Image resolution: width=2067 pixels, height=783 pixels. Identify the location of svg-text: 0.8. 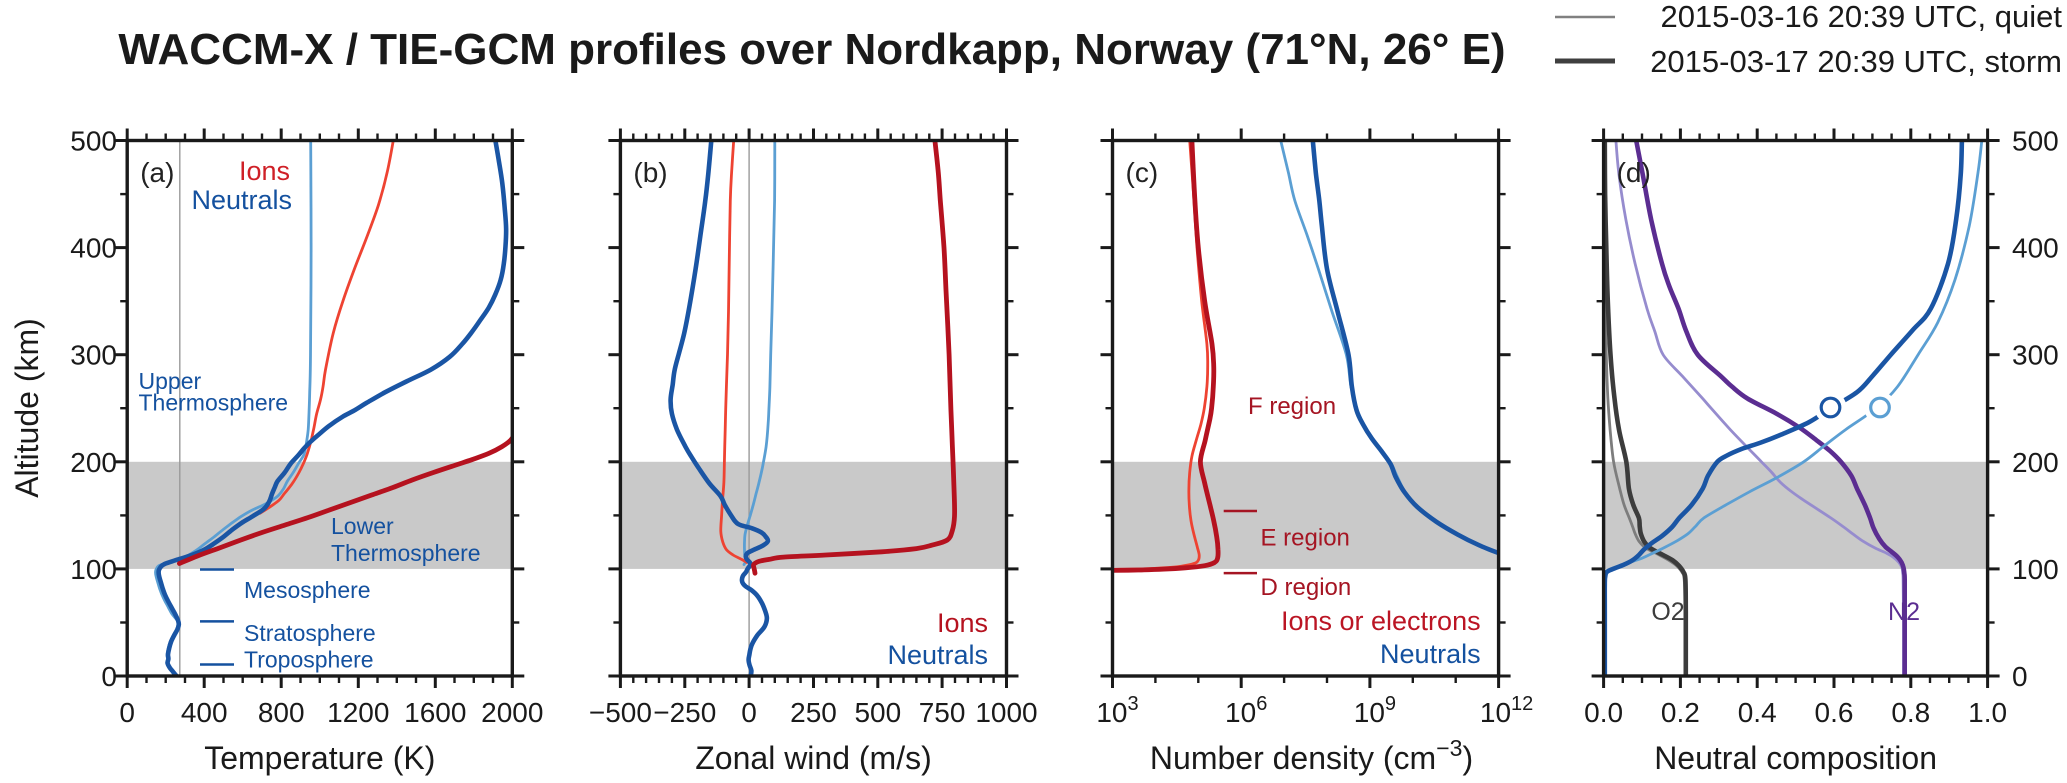
(1910, 712).